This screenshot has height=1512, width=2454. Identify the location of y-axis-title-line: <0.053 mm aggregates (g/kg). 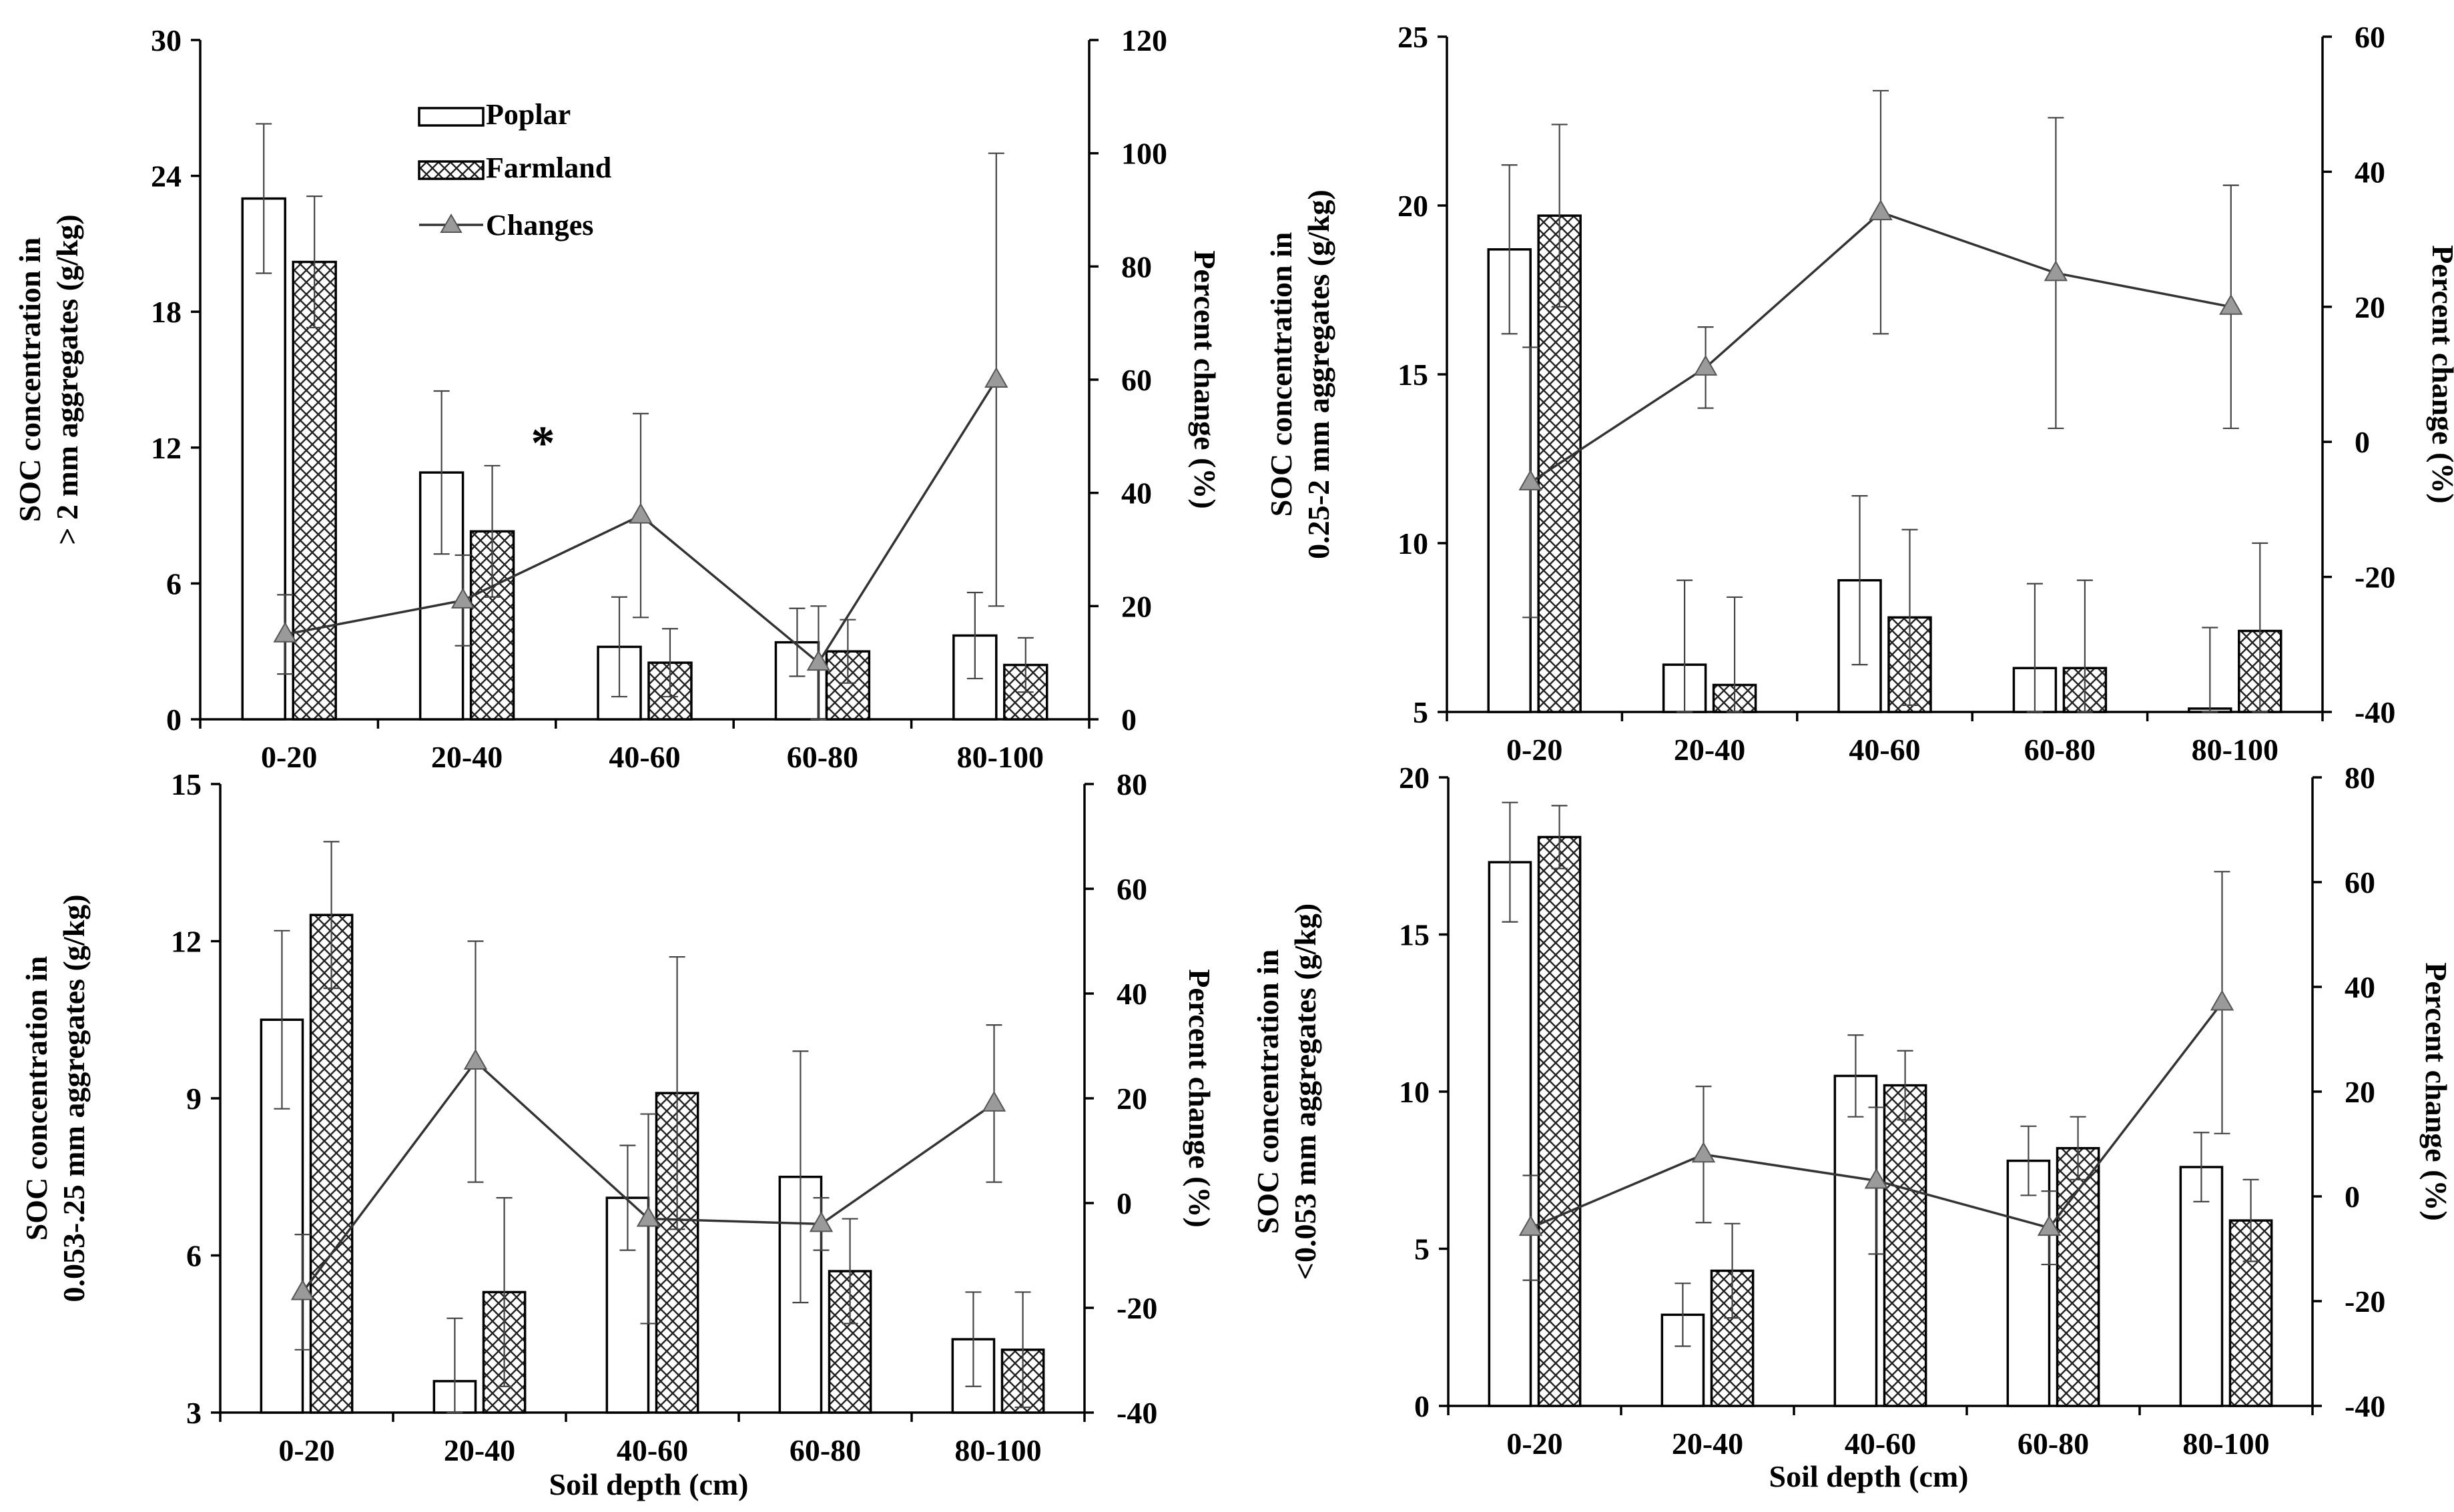
(1305, 1091).